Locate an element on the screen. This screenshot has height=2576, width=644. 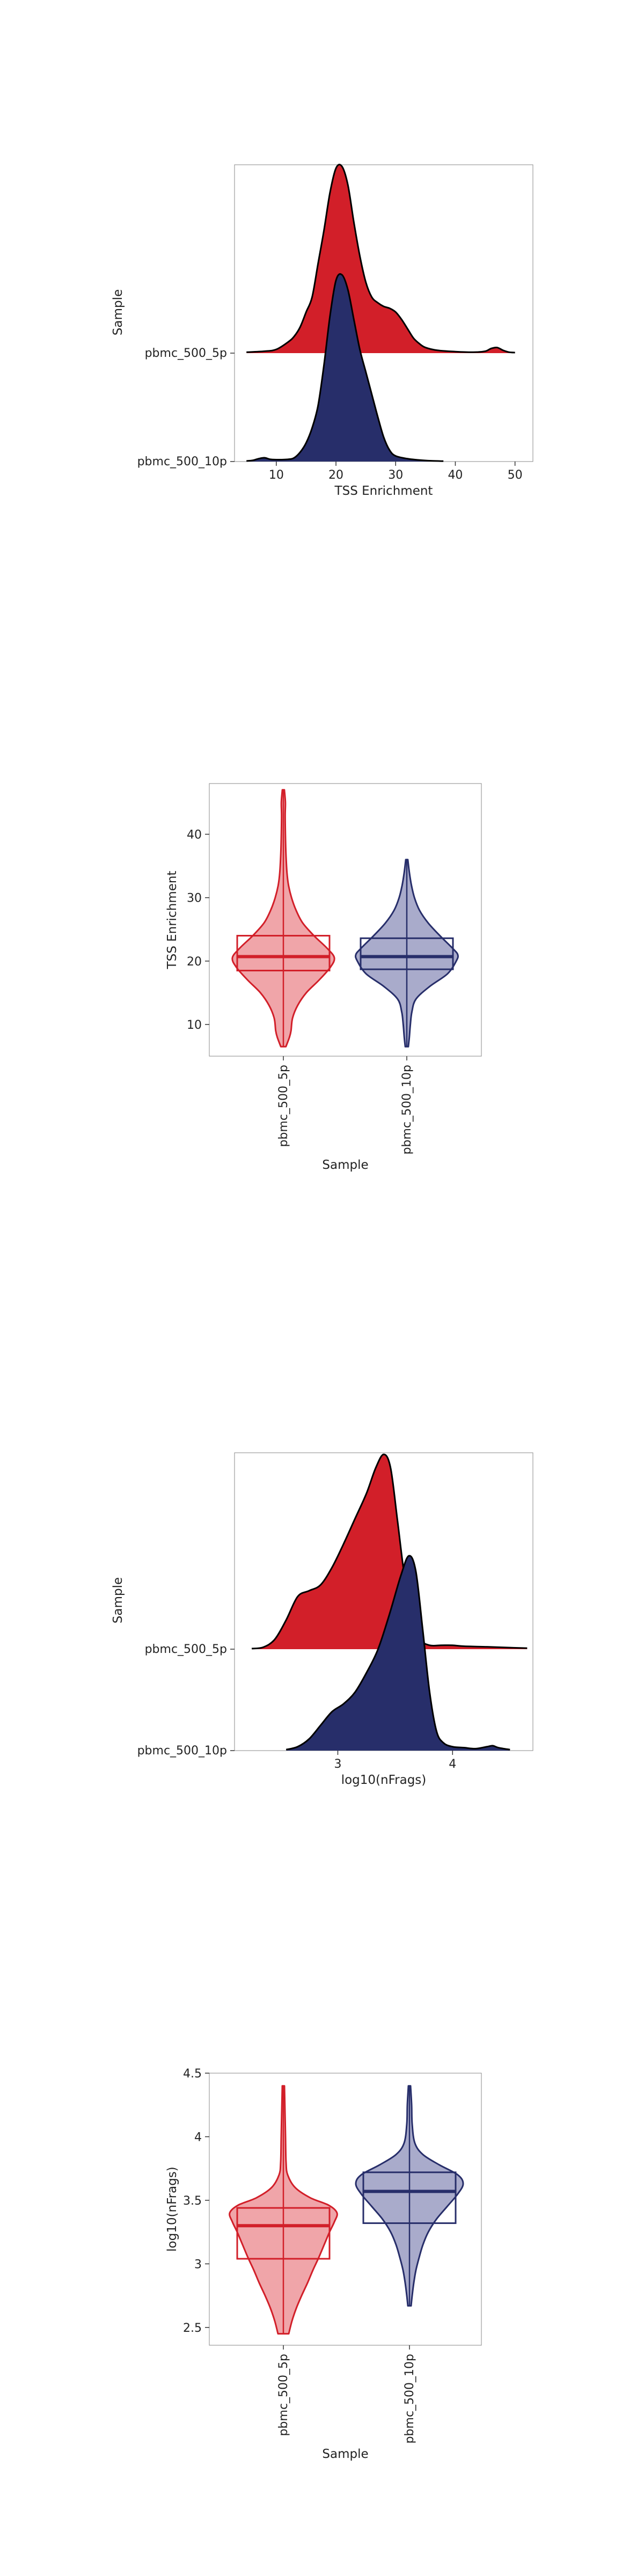
y-axis-title: log10(nFrags) is located at coordinates (172, 2209).